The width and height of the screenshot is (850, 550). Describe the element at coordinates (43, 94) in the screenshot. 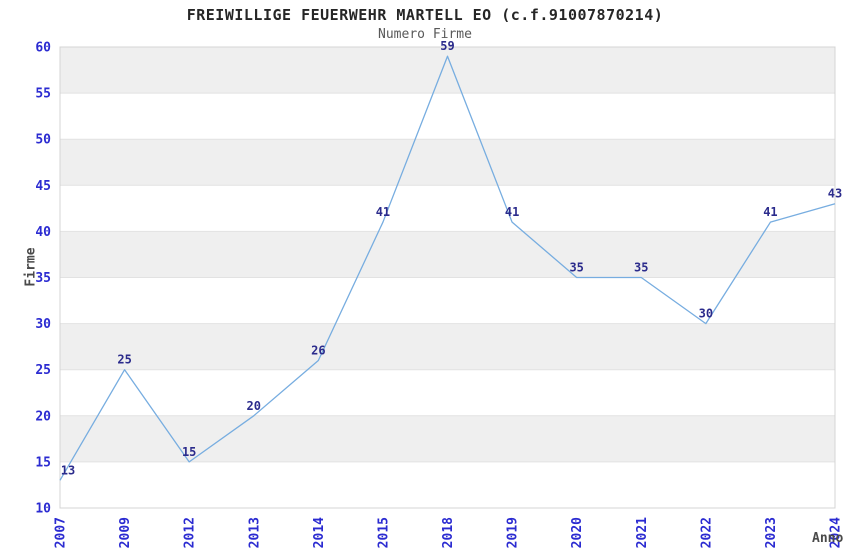

I see `y-tick-label: 55` at that location.